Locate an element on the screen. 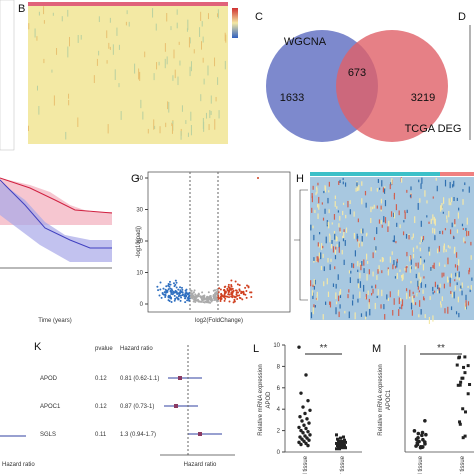 This screenshot has width=474, height=474. venn-count: 673 is located at coordinates (357, 73).